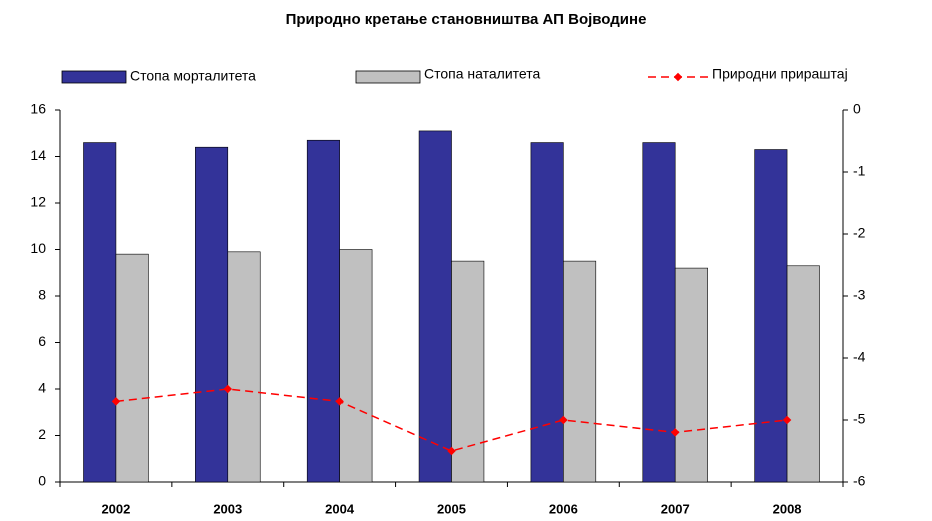  I want to click on y-tick-label: 10, so click(38, 248).